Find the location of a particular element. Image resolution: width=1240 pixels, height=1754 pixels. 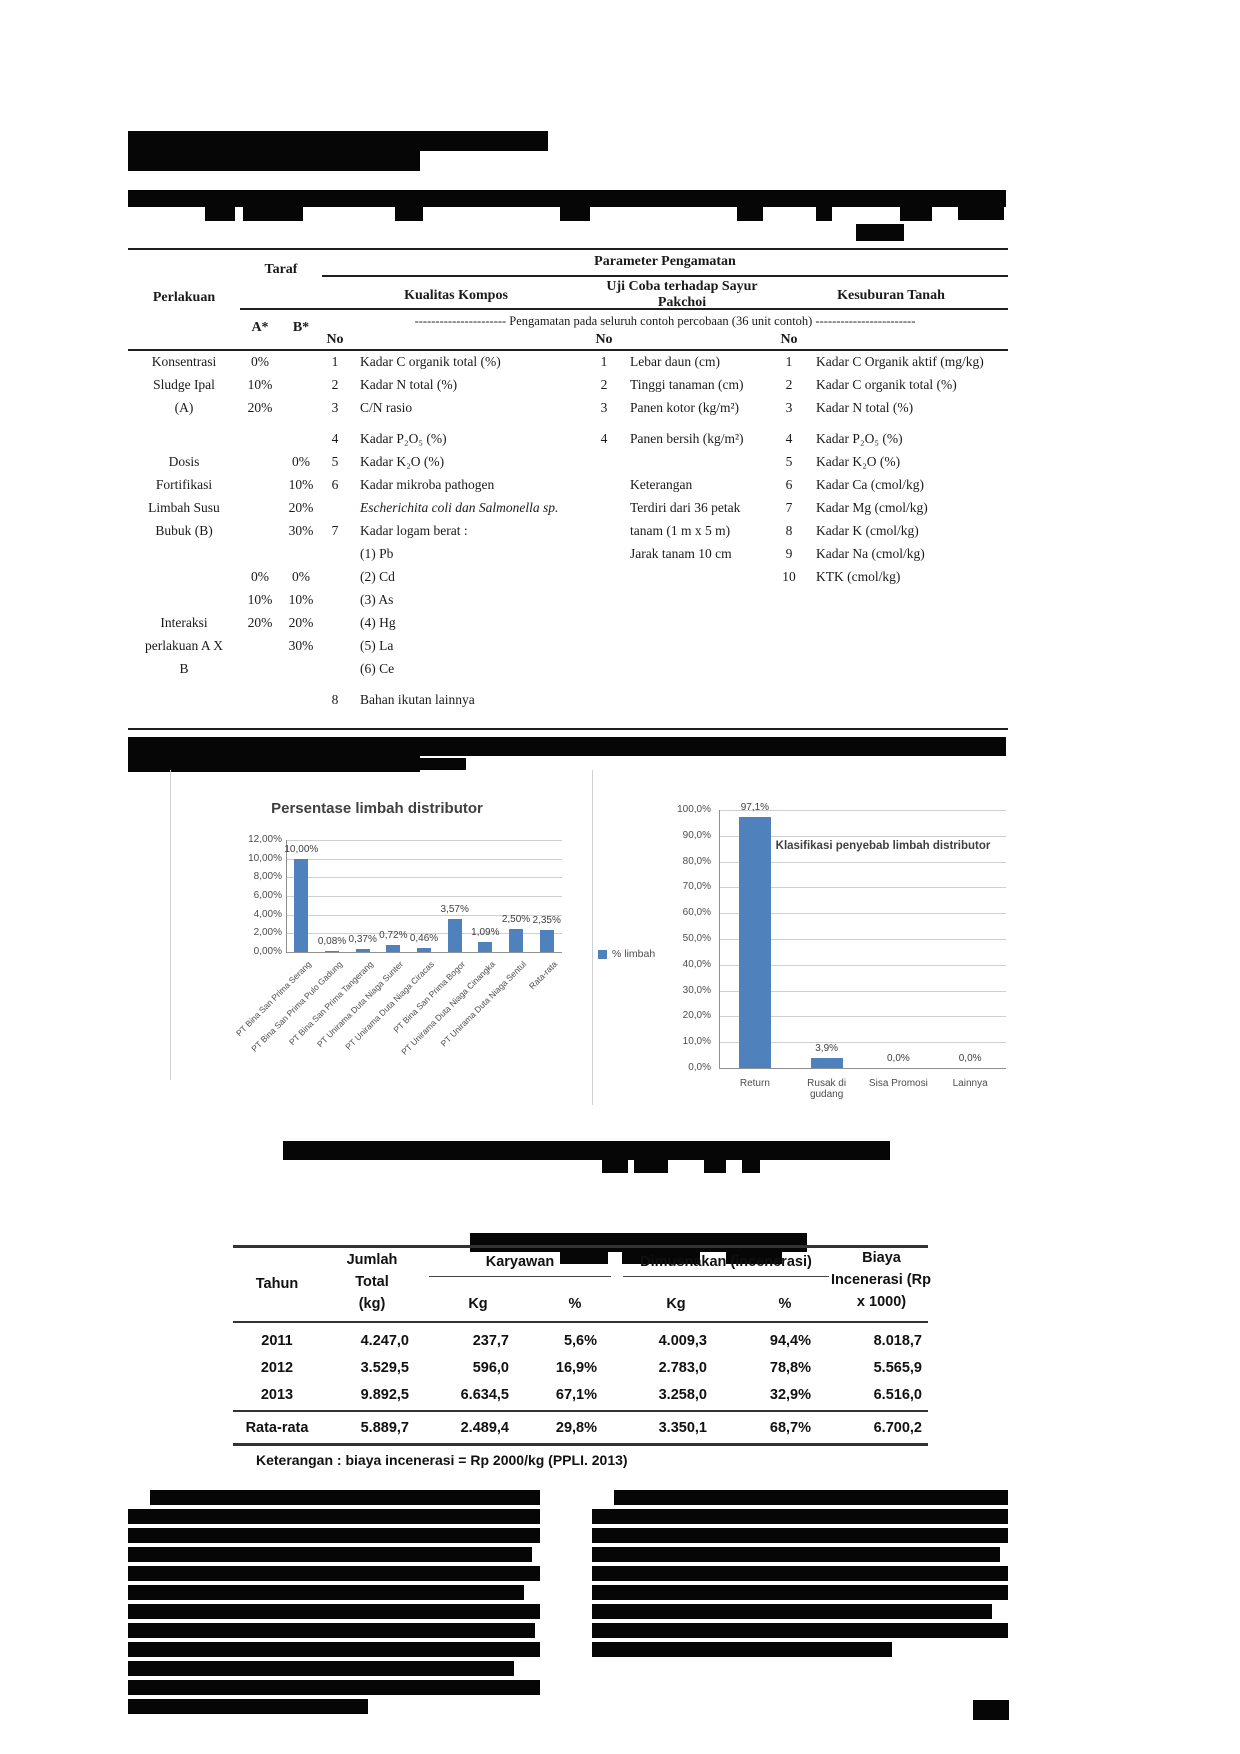

param-table-cell: 5 is located at coordinates (789, 461).